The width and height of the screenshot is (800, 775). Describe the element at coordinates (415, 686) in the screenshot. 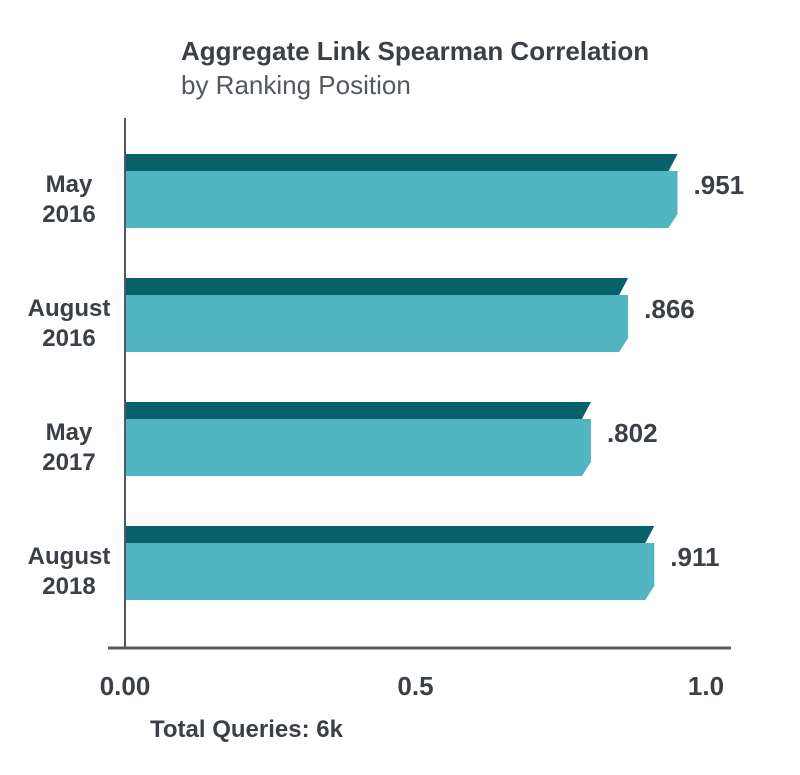

I see `x-tick-label-1: 0.5` at that location.